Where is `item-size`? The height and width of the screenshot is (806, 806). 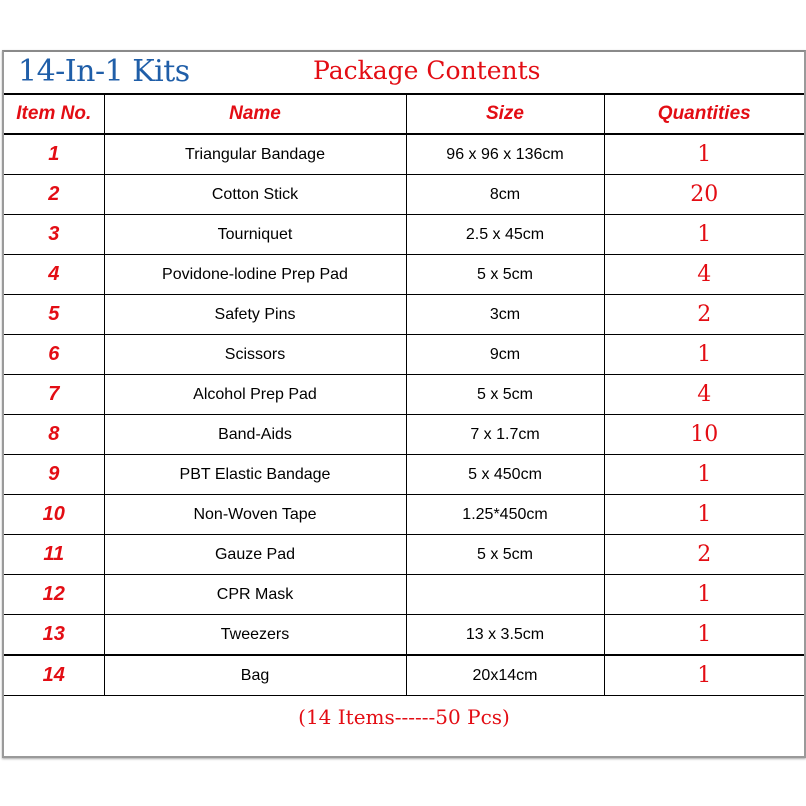
item-size is located at coordinates (505, 594).